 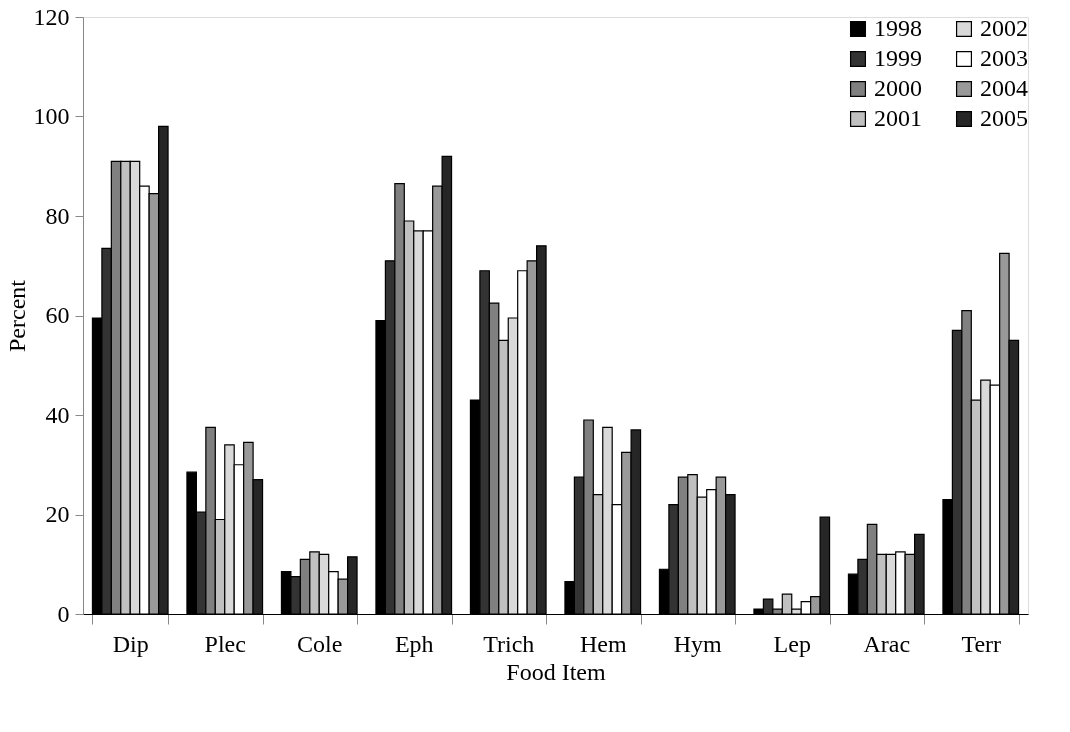 What do you see at coordinates (898, 88) in the screenshot?
I see `legend-label: 2000` at bounding box center [898, 88].